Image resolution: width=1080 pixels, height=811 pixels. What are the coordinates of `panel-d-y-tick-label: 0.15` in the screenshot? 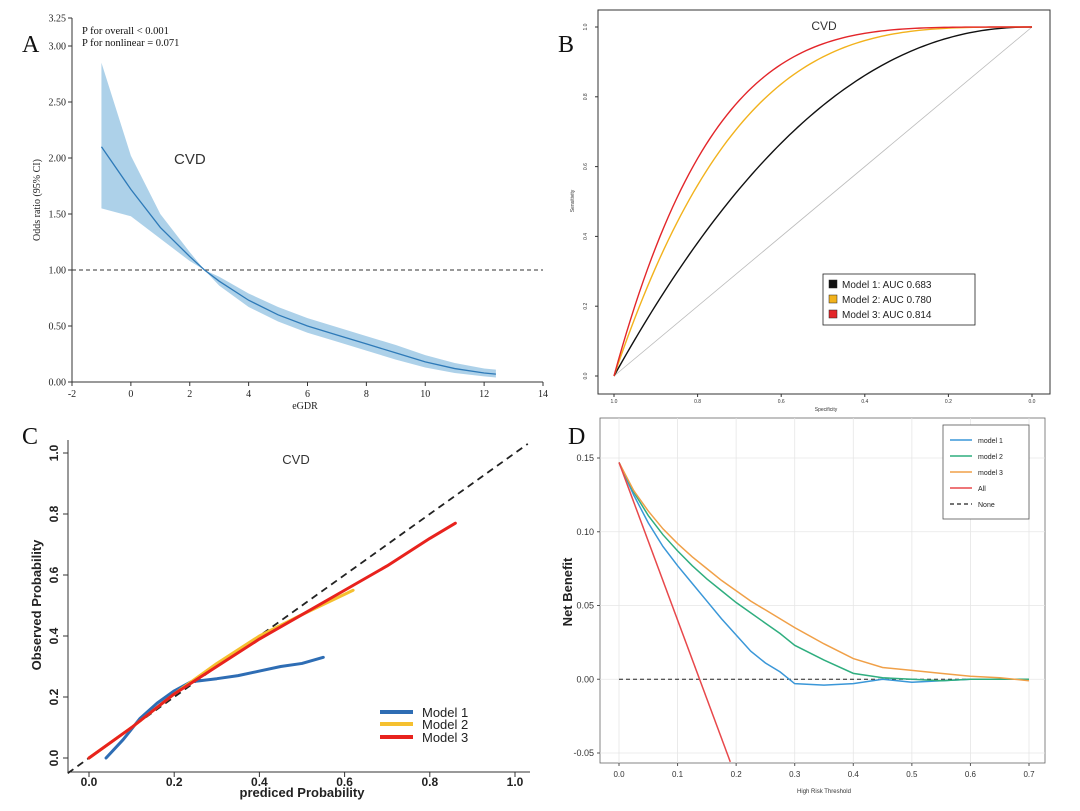 It's located at (585, 458).